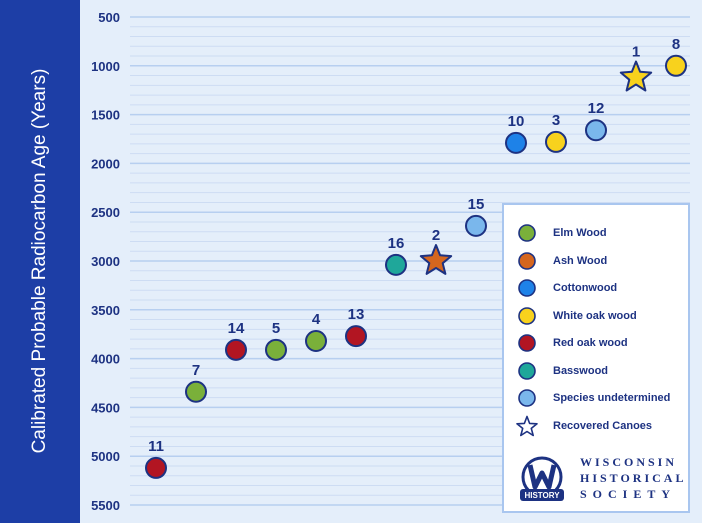  Describe the element at coordinates (585, 288) in the screenshot. I see `legend-label: Cottonwood` at that location.